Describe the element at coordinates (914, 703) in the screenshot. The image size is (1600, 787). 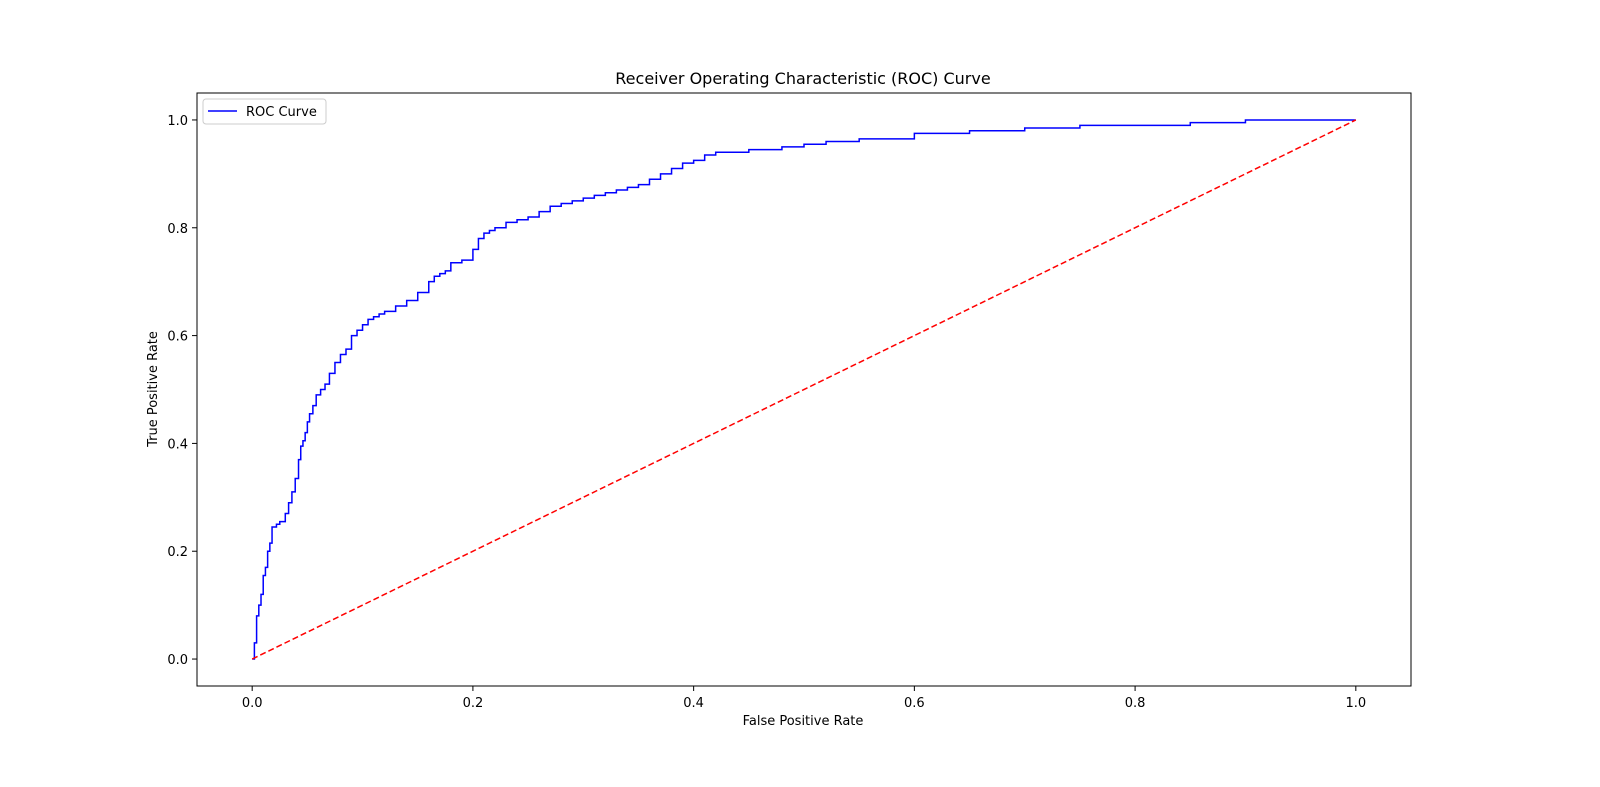
I see `x-tick-label: 0.6` at that location.